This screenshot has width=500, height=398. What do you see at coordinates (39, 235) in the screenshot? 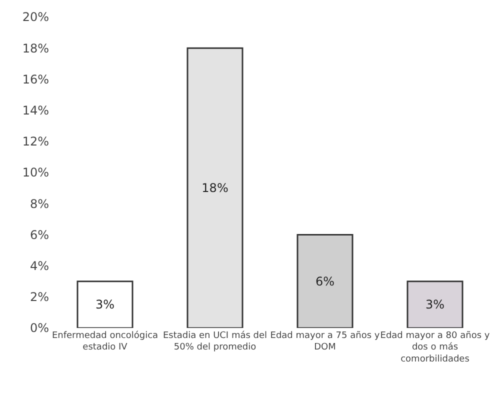
I see `y-tick-label: 6%` at bounding box center [39, 235].